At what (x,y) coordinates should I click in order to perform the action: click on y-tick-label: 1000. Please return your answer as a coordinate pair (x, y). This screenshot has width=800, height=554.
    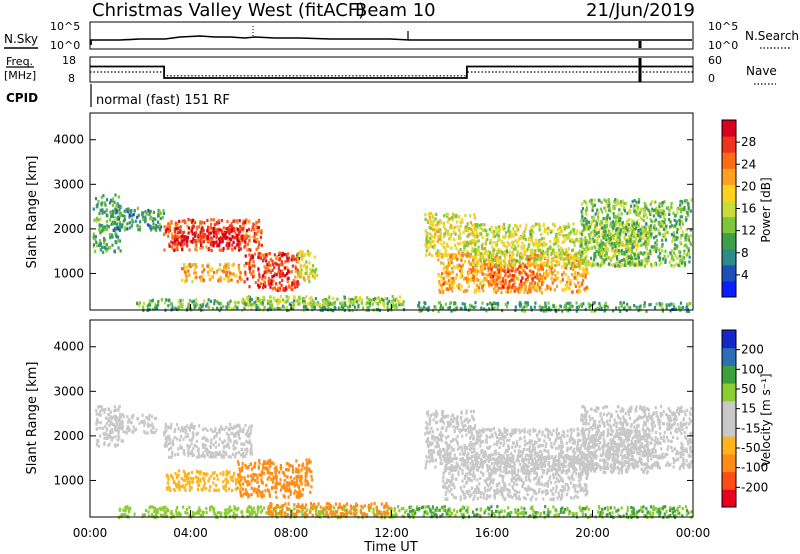
    Looking at the image, I should click on (68, 273).